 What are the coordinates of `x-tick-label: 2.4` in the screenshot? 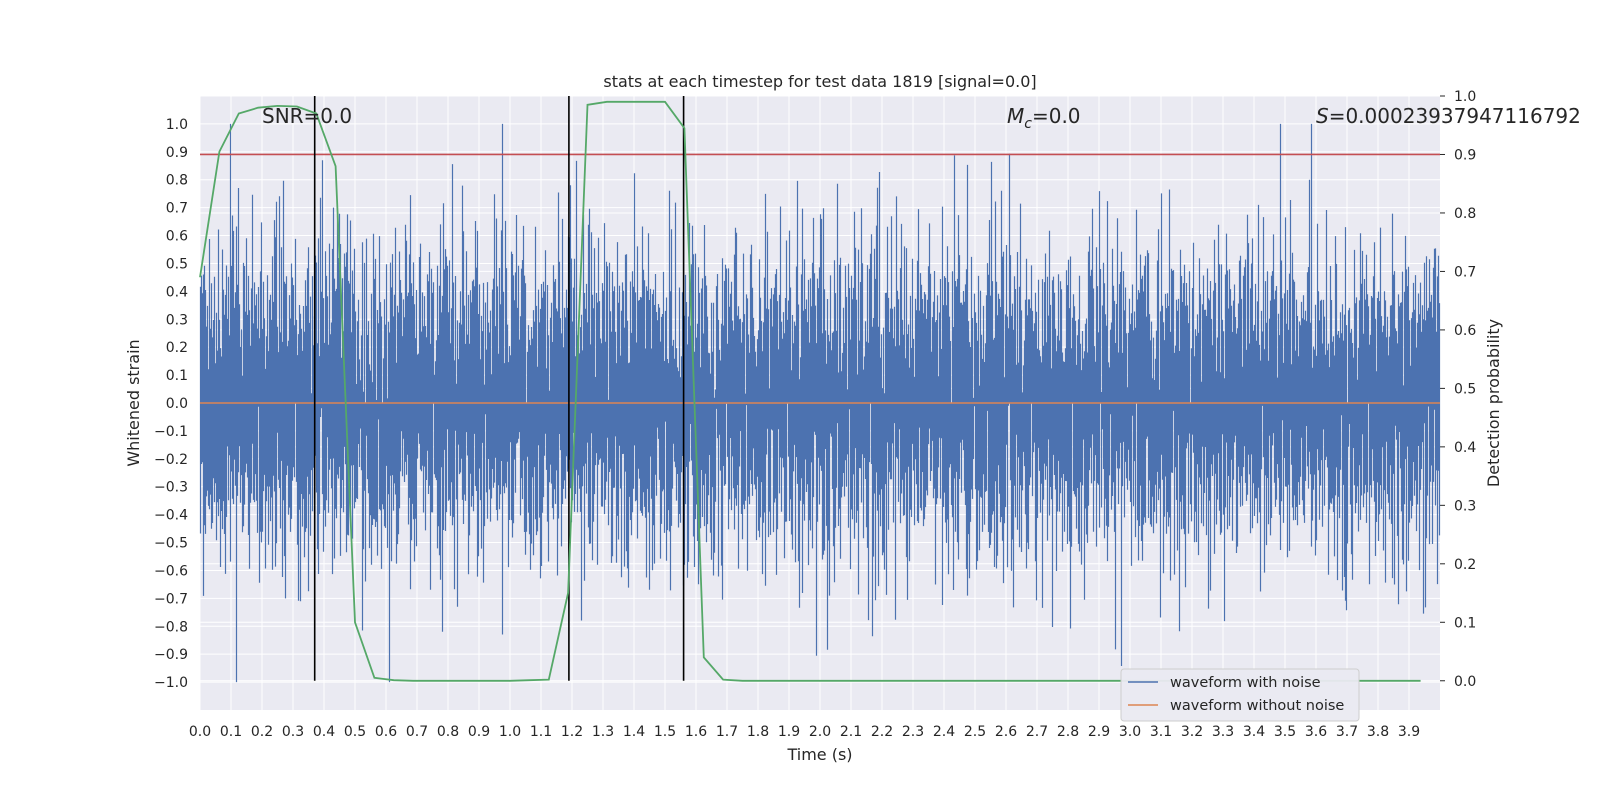 It's located at (944, 732).